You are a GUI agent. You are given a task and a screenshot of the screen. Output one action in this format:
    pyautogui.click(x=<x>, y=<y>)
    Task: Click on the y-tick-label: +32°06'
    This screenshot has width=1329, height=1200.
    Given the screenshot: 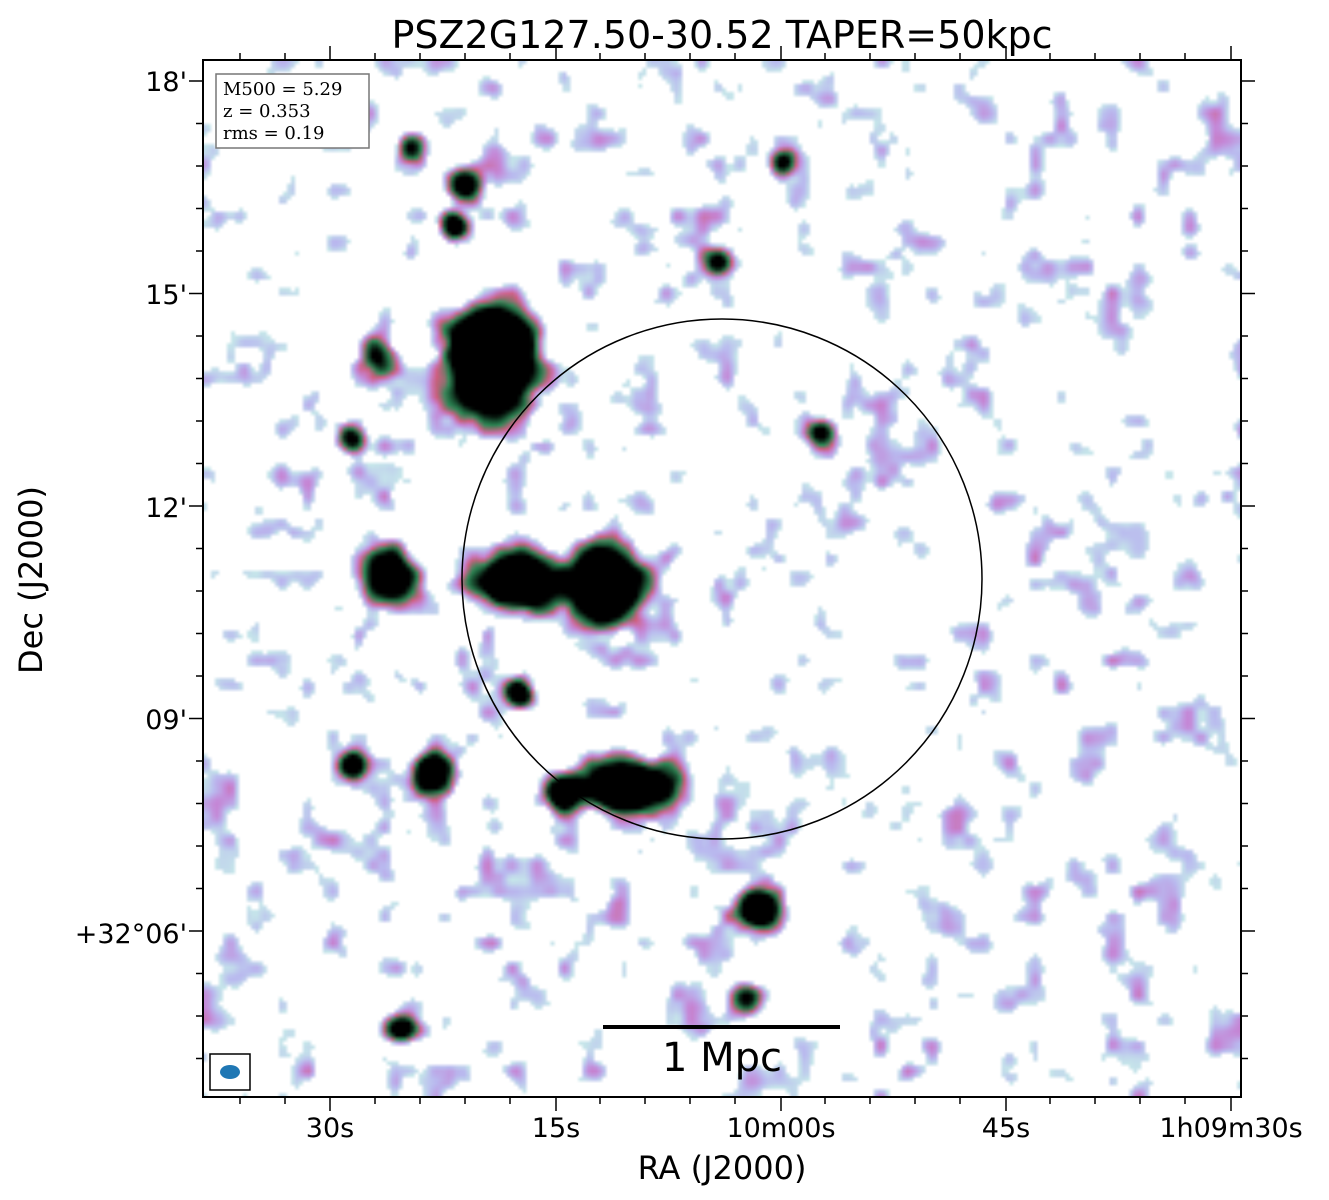 What is the action you would take?
    pyautogui.click(x=131, y=934)
    